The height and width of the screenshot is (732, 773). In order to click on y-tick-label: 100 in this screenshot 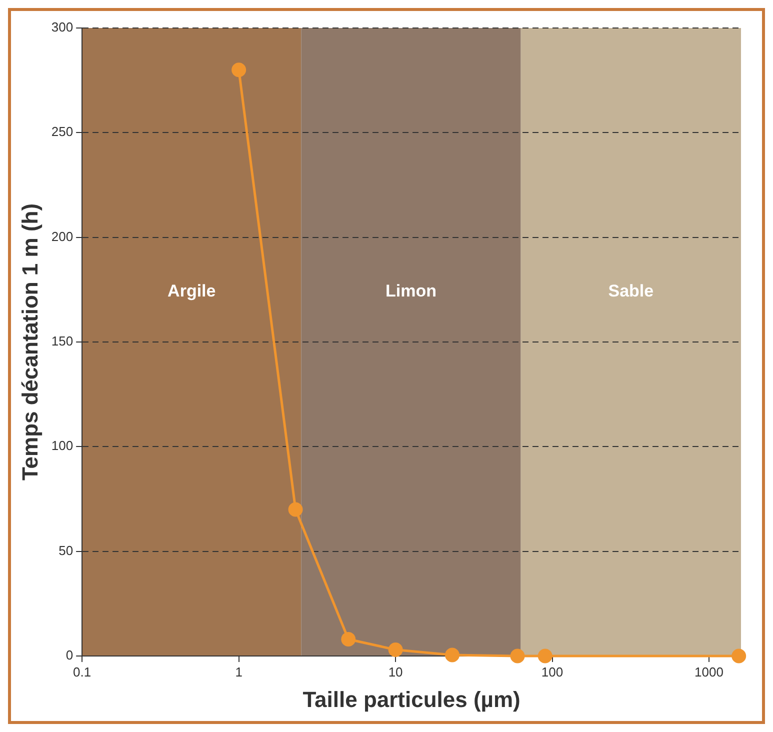, I will do `click(62, 446)`.